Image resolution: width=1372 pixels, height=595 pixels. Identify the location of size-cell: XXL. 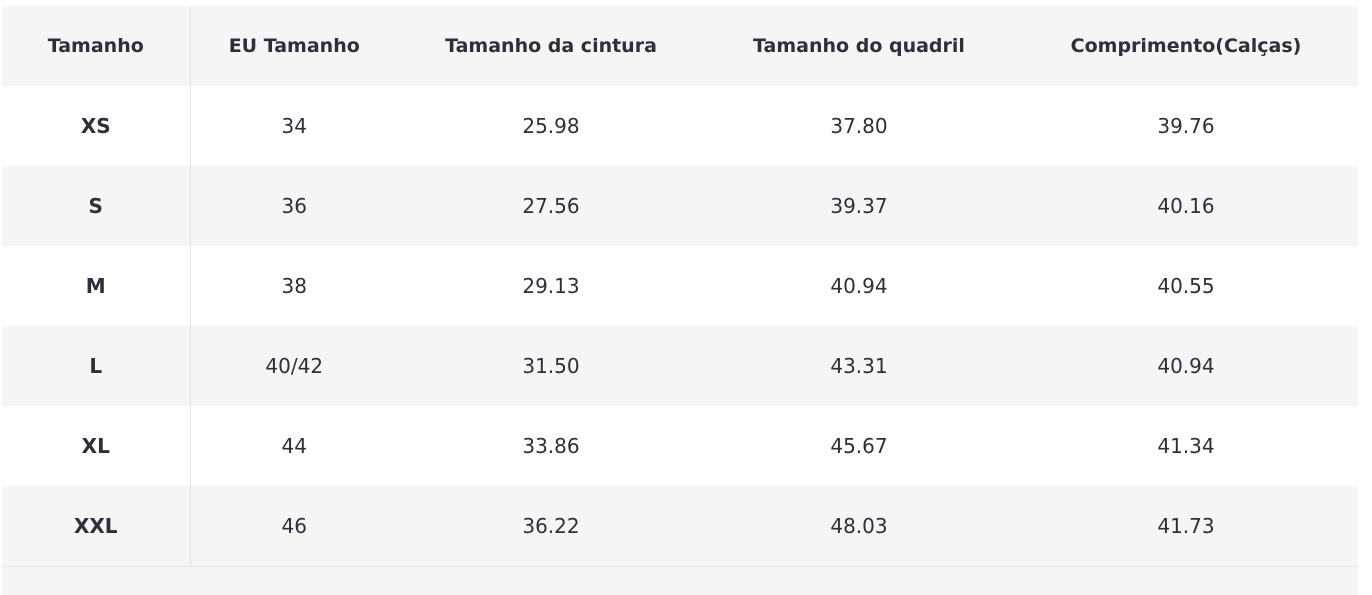
(96, 526).